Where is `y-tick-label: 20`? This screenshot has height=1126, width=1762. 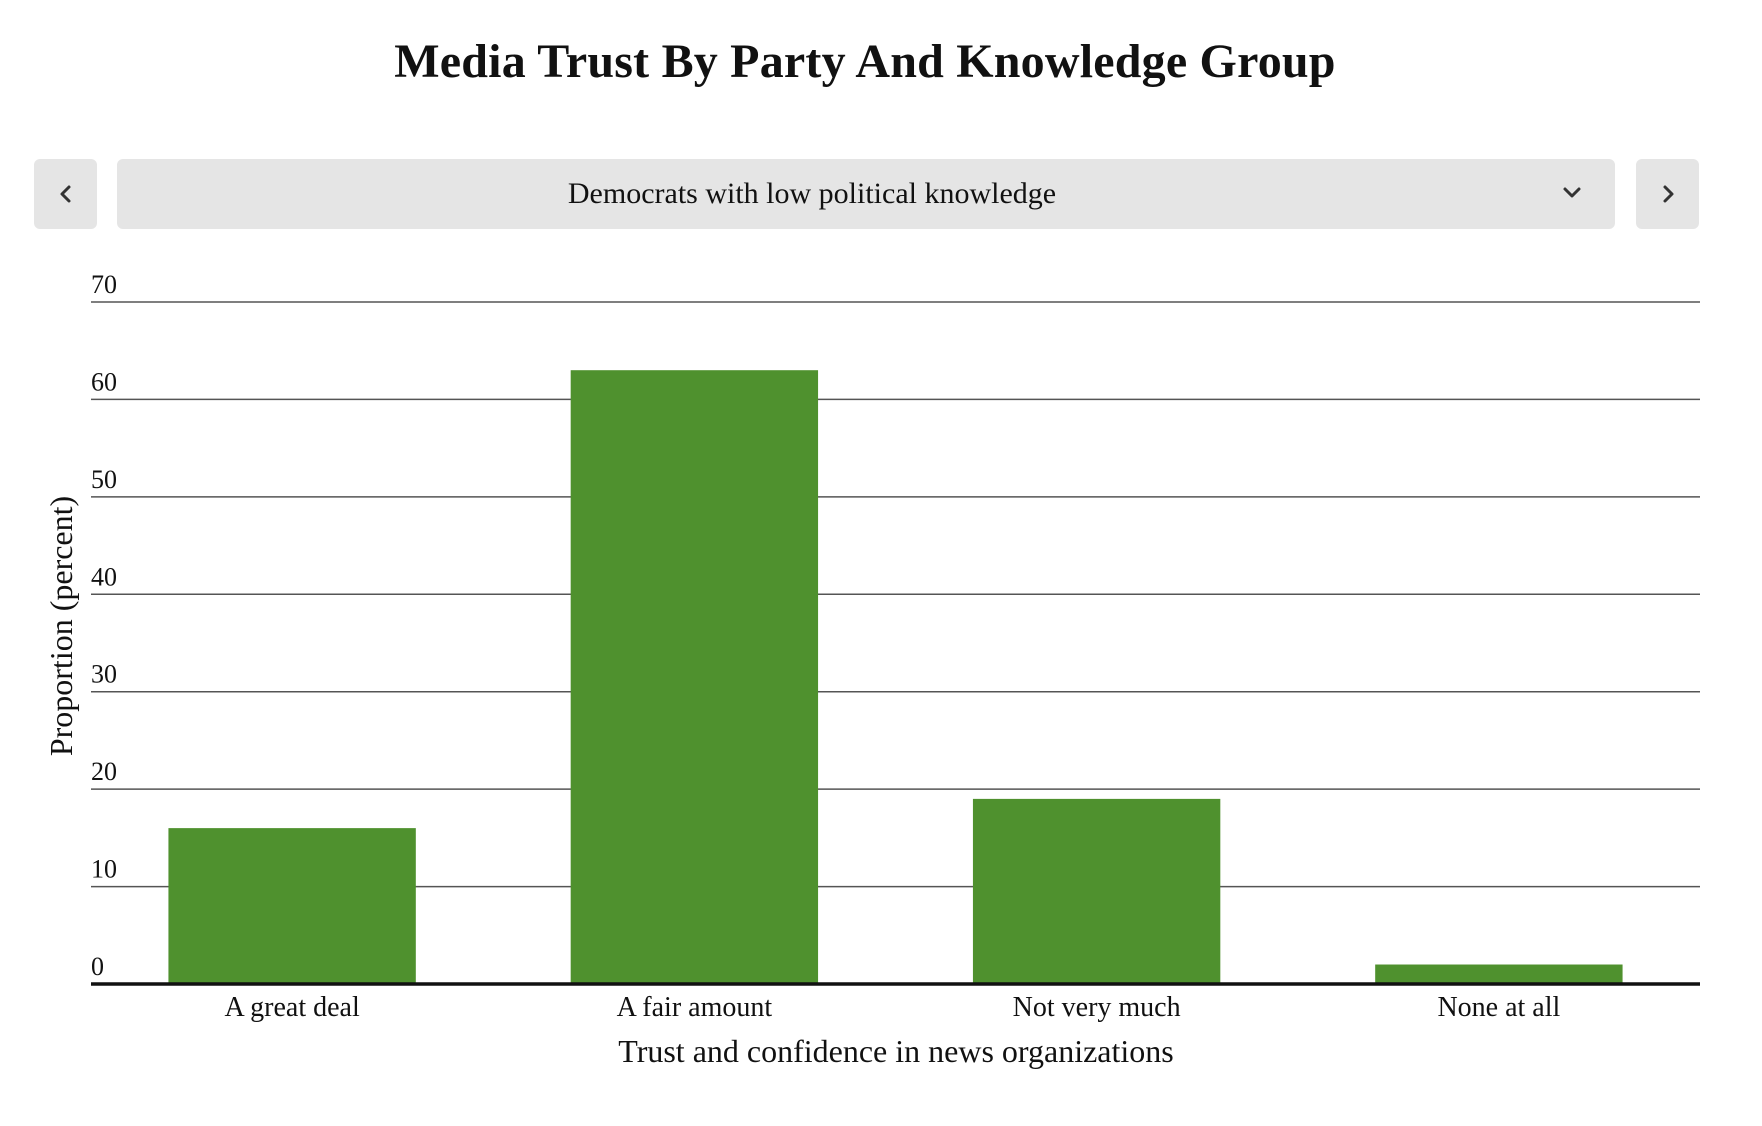
y-tick-label: 20 is located at coordinates (104, 771).